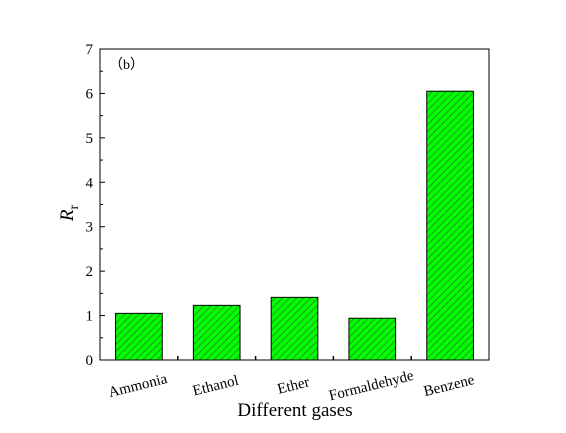  What do you see at coordinates (90, 361) in the screenshot?
I see `y-tick-label: 0` at bounding box center [90, 361].